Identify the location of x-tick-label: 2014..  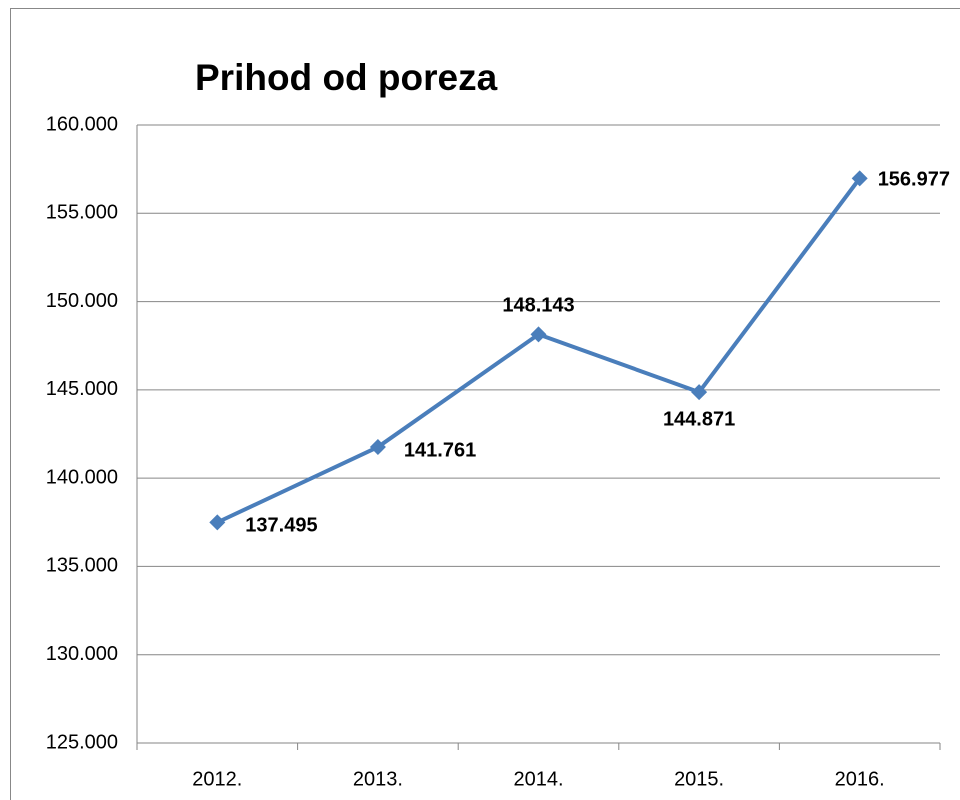
(538, 779).